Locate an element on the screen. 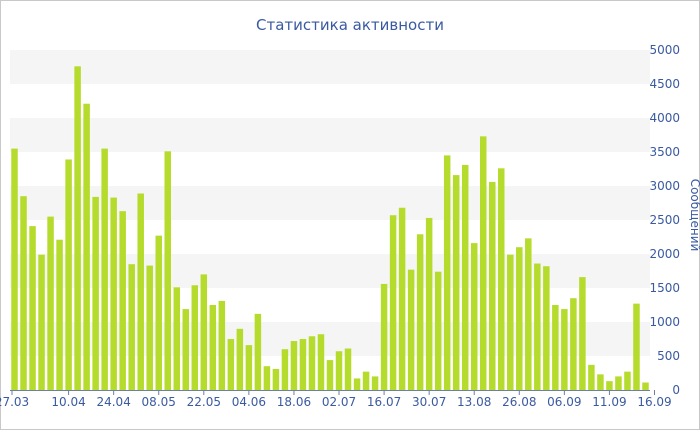  y-tick-label: 5000 is located at coordinates (664, 50).